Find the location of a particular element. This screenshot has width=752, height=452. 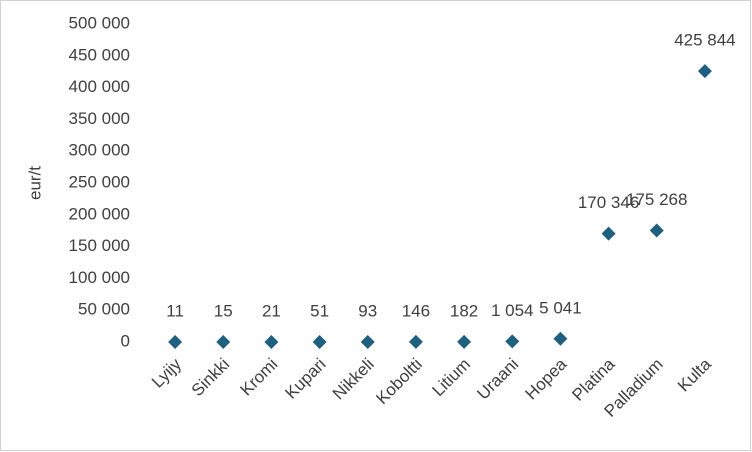

data-label: 146 is located at coordinates (416, 310).